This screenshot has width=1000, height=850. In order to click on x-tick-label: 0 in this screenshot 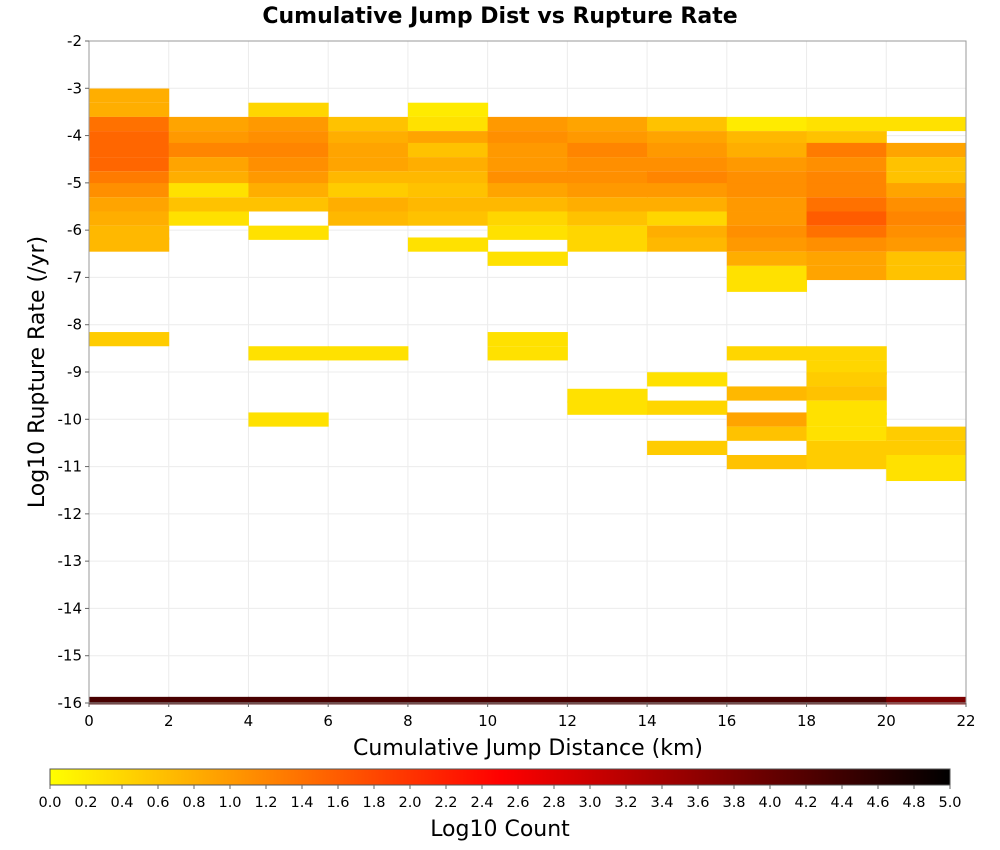, I will do `click(89, 721)`.